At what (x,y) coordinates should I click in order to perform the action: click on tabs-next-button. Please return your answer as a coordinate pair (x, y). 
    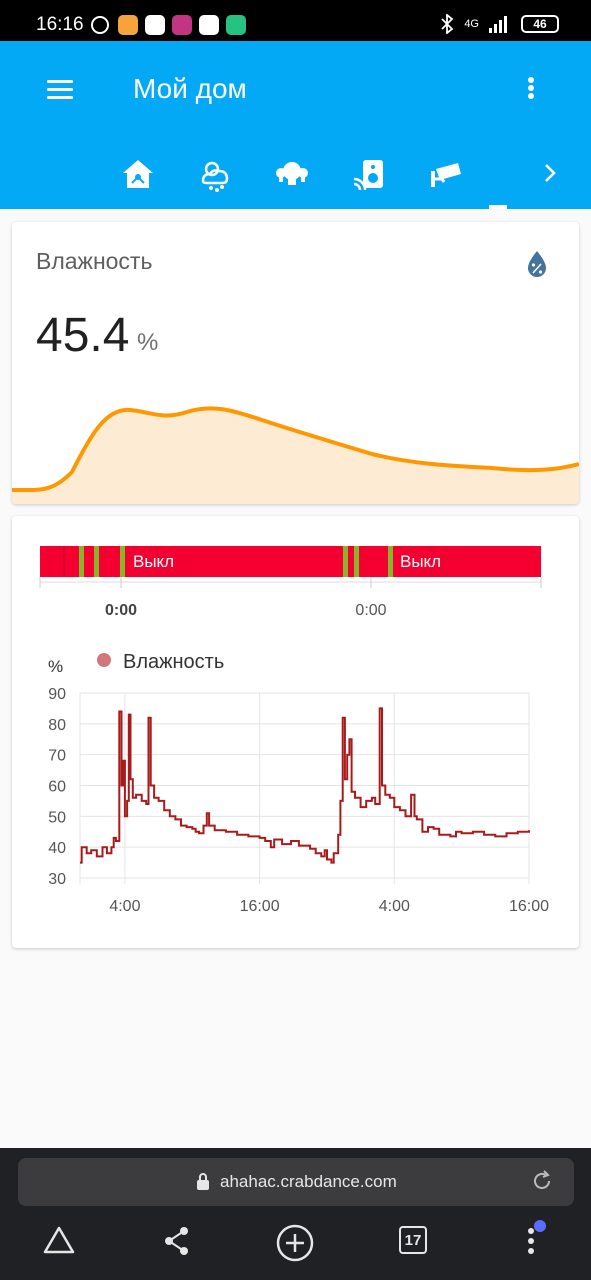
    Looking at the image, I should click on (550, 175).